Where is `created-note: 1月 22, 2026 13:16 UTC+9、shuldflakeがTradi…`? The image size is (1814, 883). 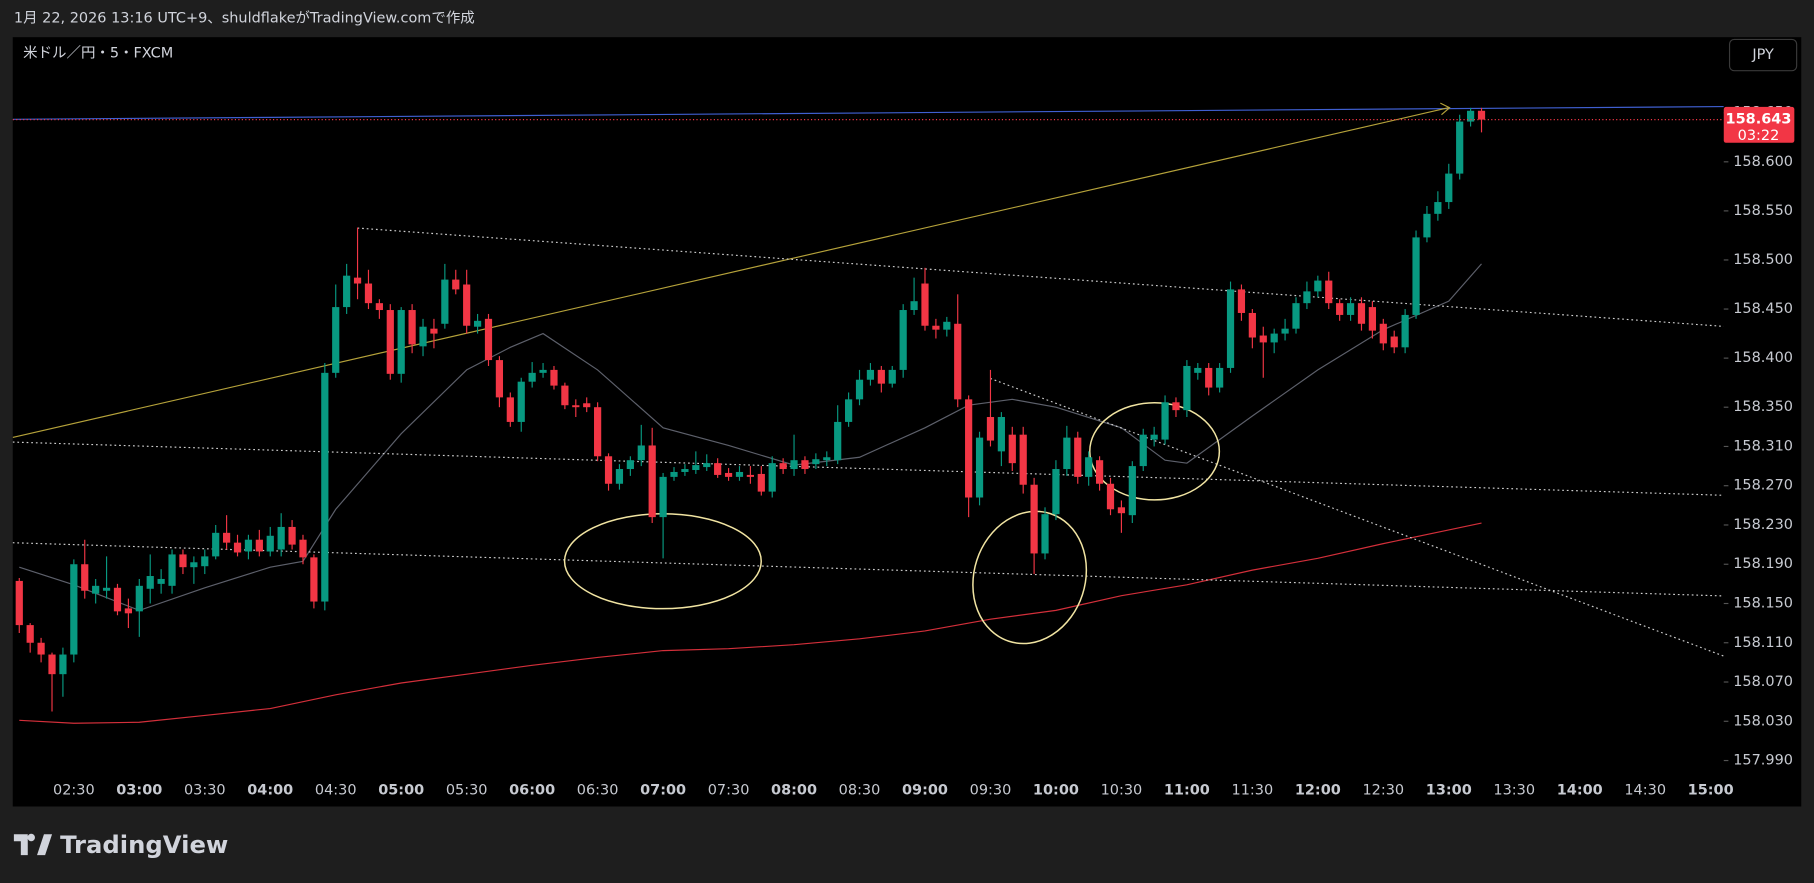
created-note: 1月 22, 2026 13:16 UTC+9、shuldflakeがTradi… is located at coordinates (244, 18).